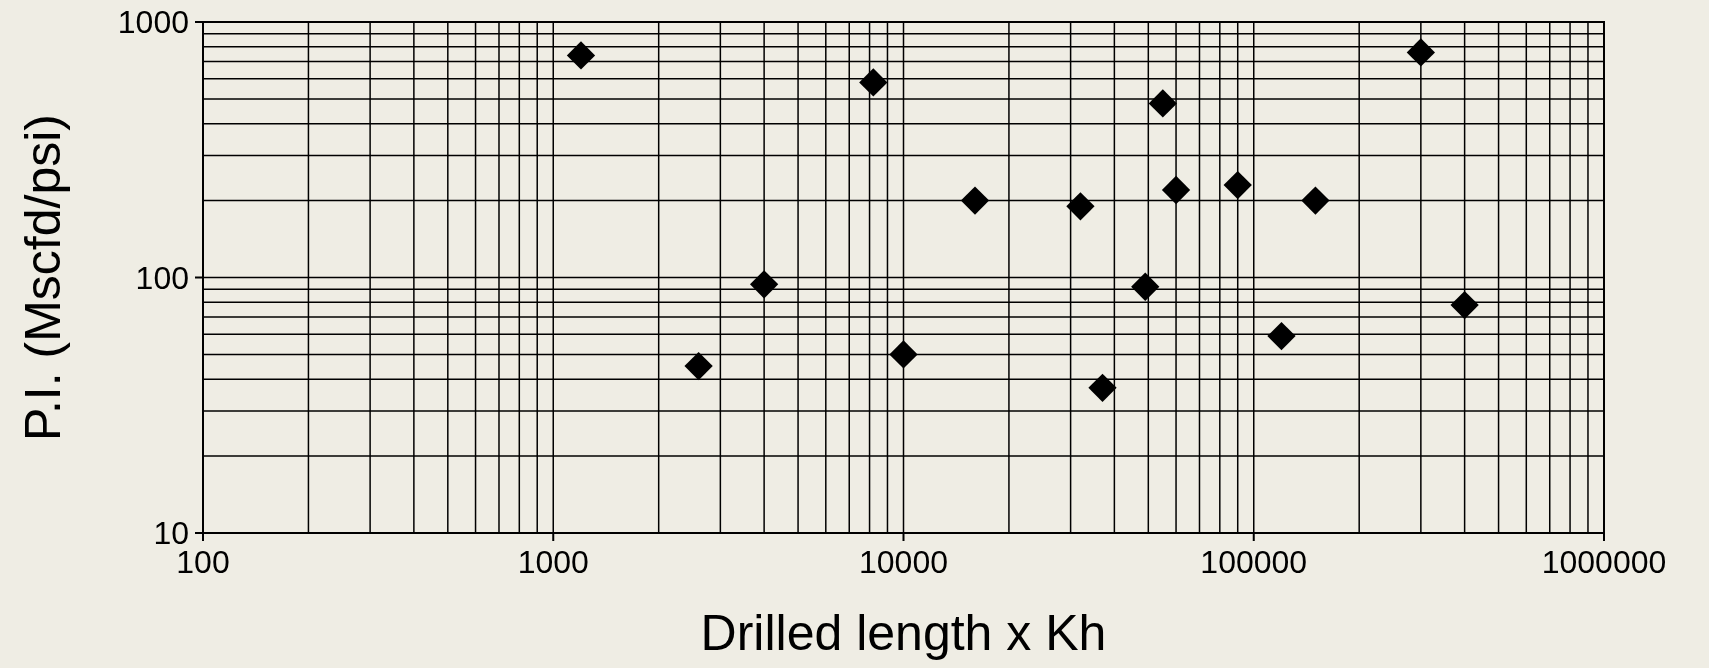 This screenshot has height=668, width=1709. What do you see at coordinates (903, 633) in the screenshot?
I see `x-axis-title: Drilled length x Kh` at bounding box center [903, 633].